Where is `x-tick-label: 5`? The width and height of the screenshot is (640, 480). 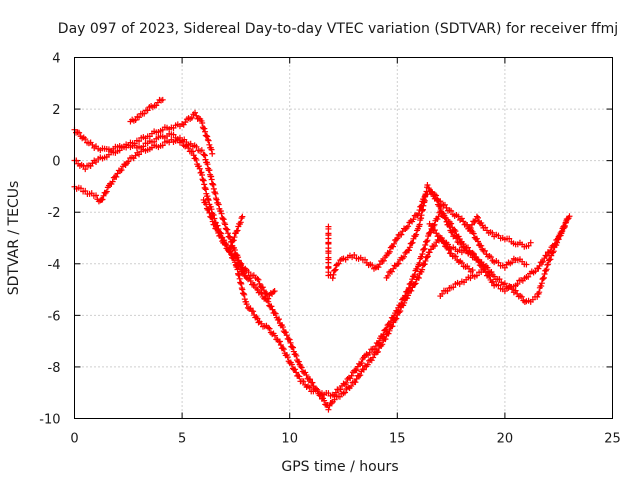
x-tick-label: 5 is located at coordinates (182, 439).